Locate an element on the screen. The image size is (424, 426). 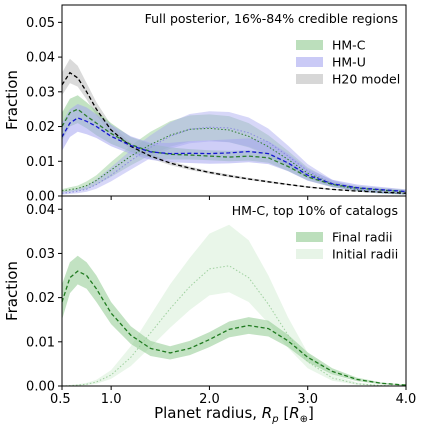
bottom-panel-legend: Final radii Initial radii is located at coordinates (347, 246).